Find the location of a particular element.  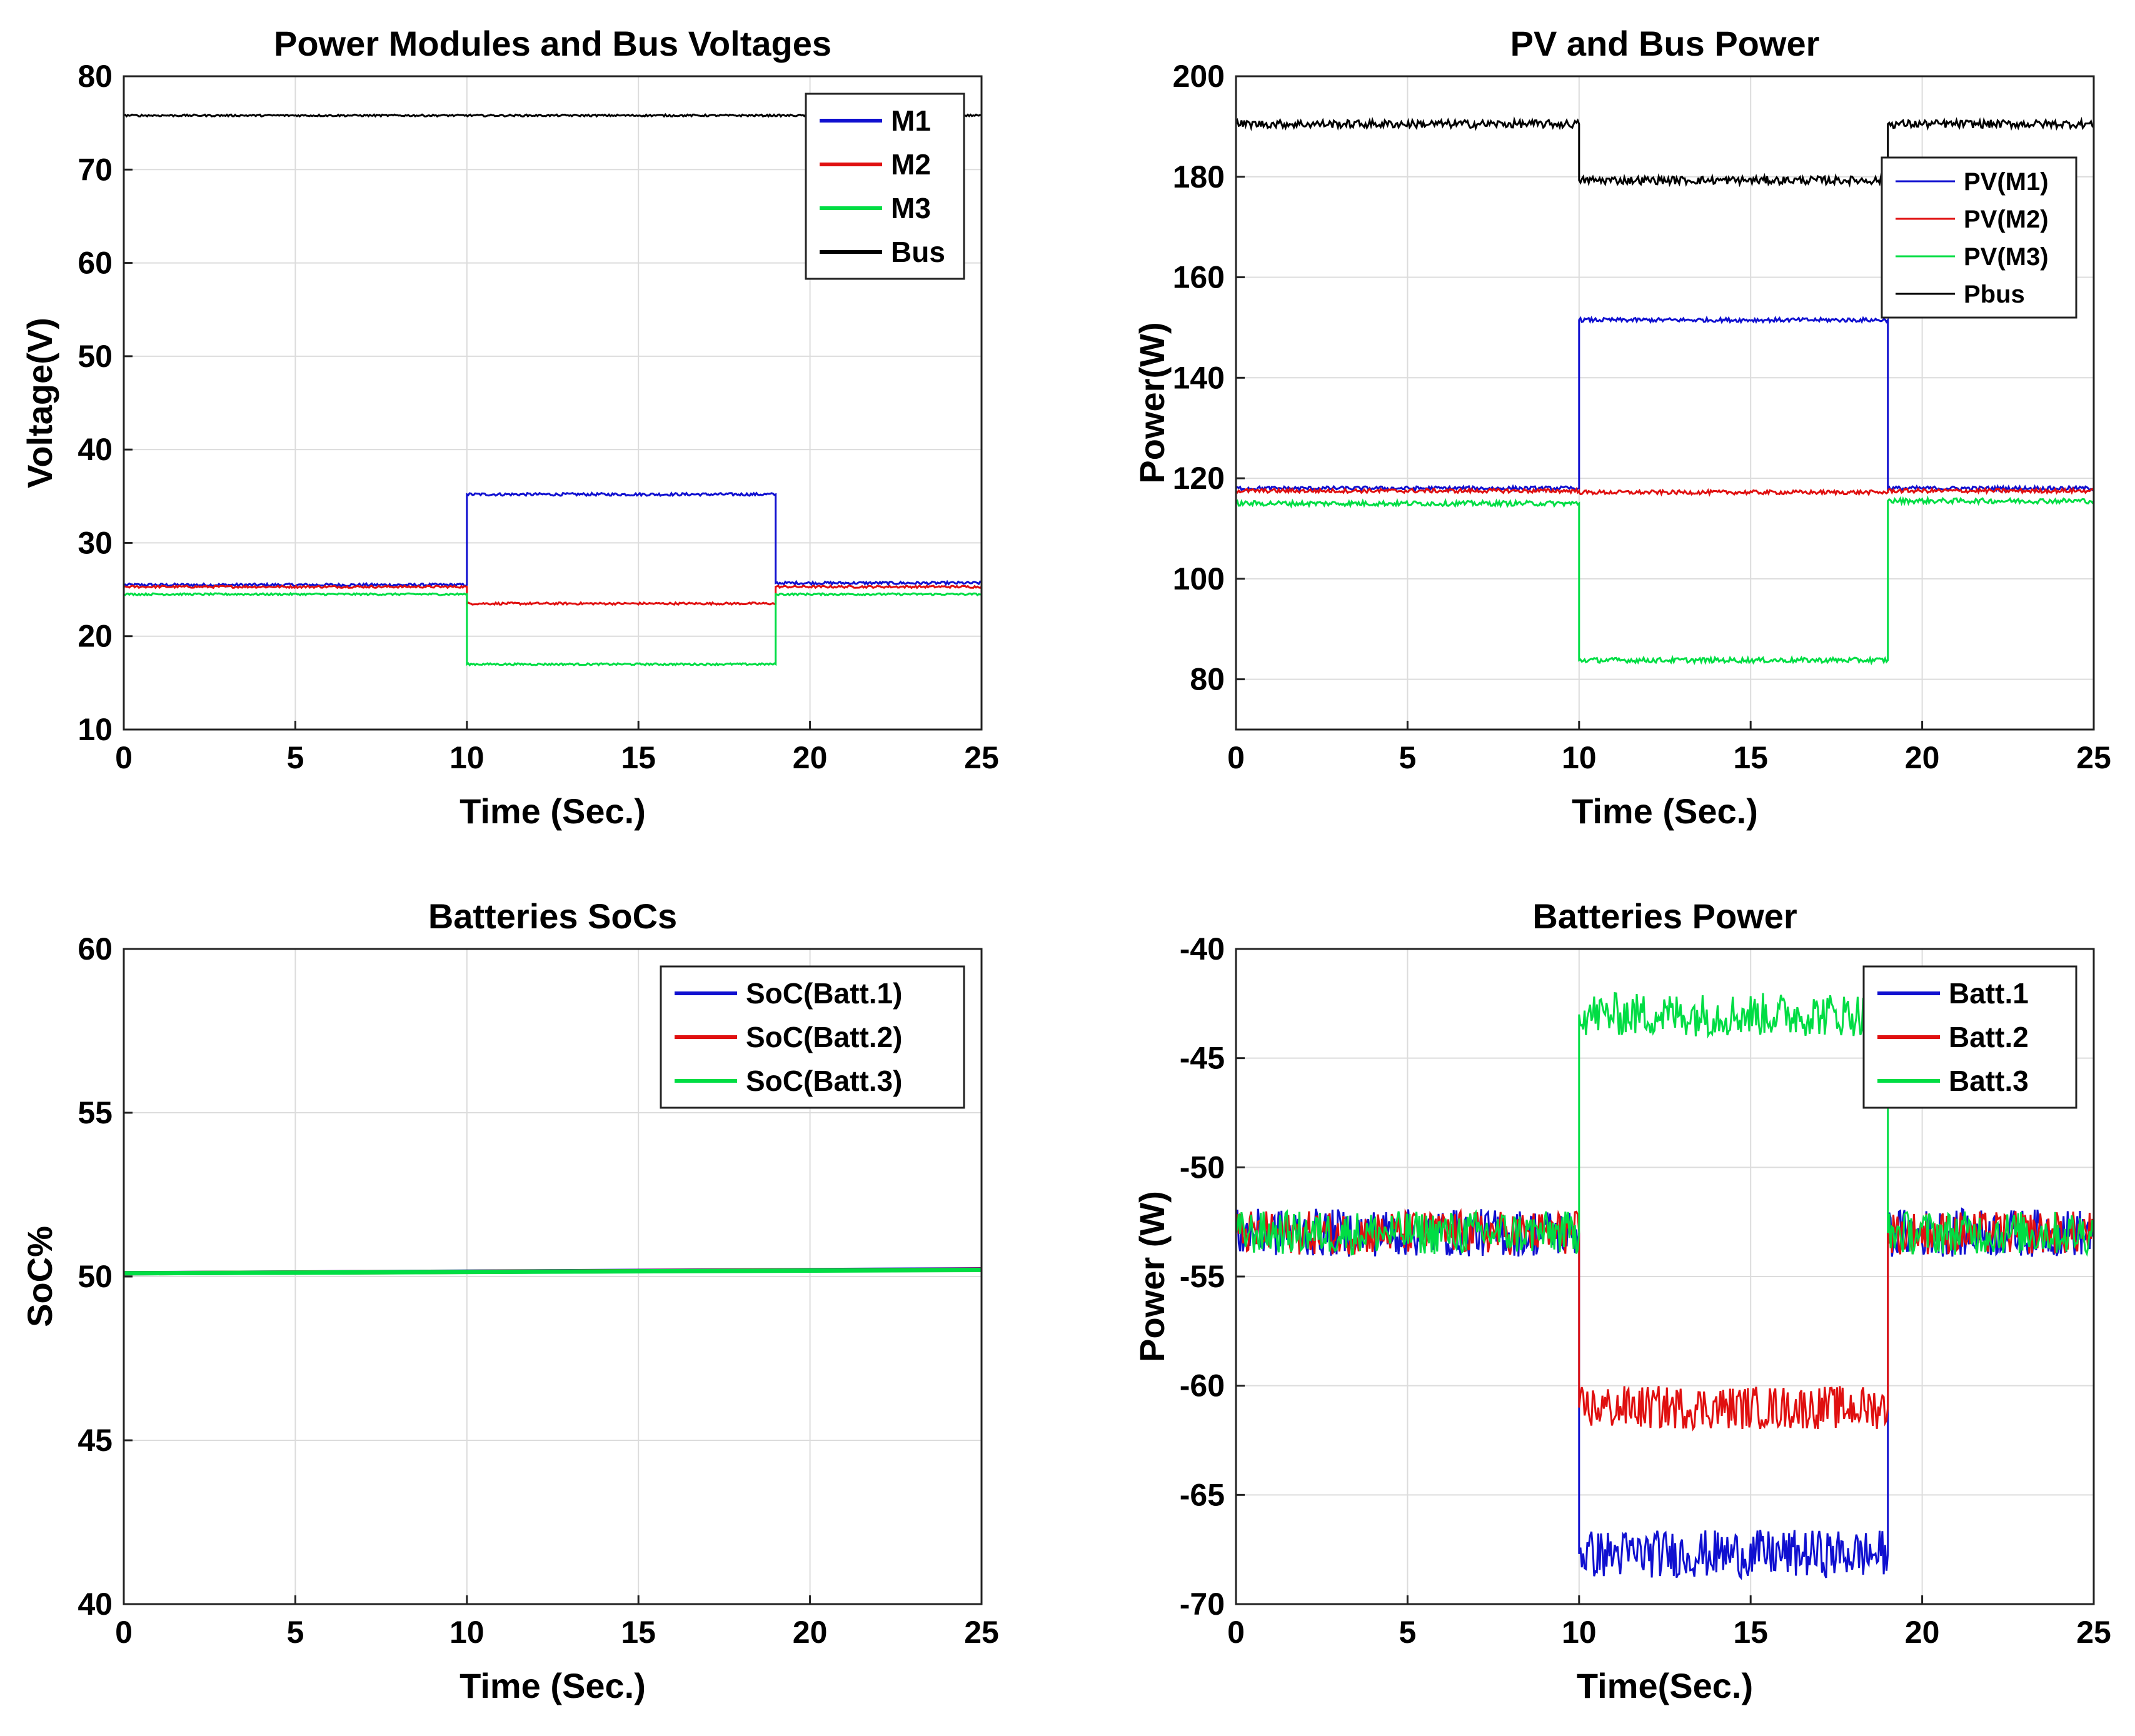

series-line-m2 is located at coordinates (553, 595).